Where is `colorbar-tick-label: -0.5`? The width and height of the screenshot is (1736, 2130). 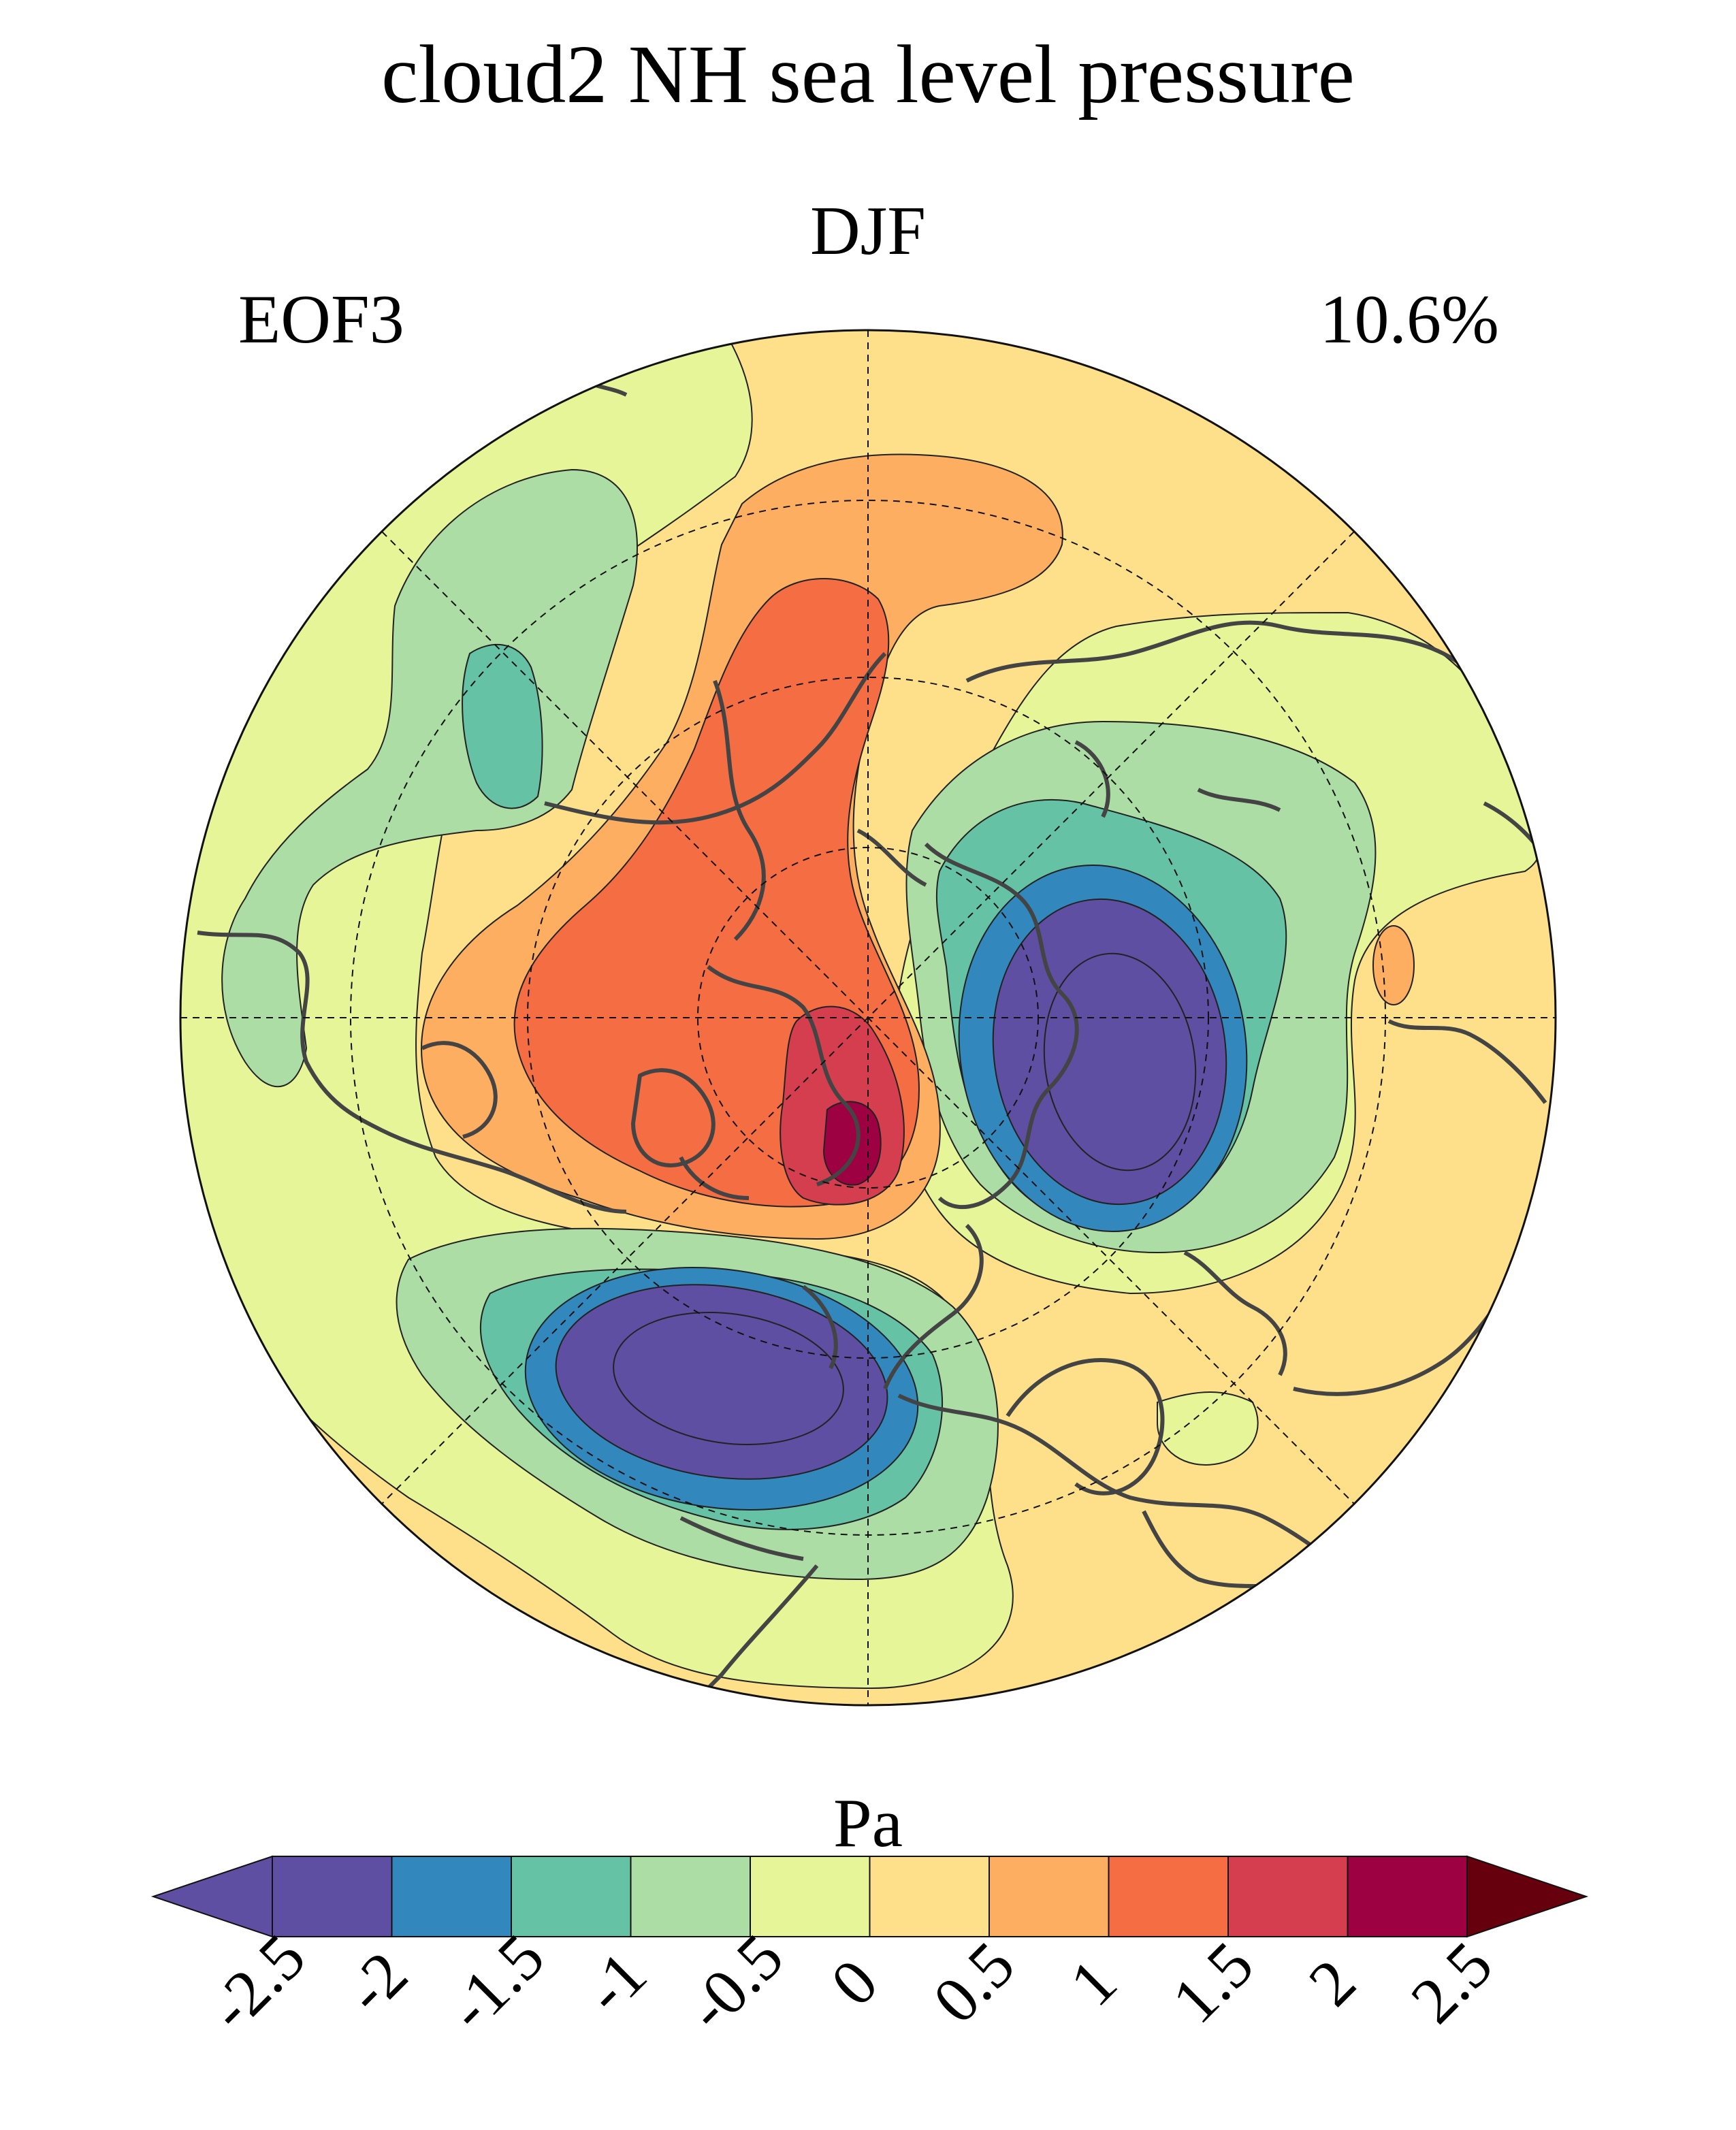 colorbar-tick-label: -0.5 is located at coordinates (734, 1982).